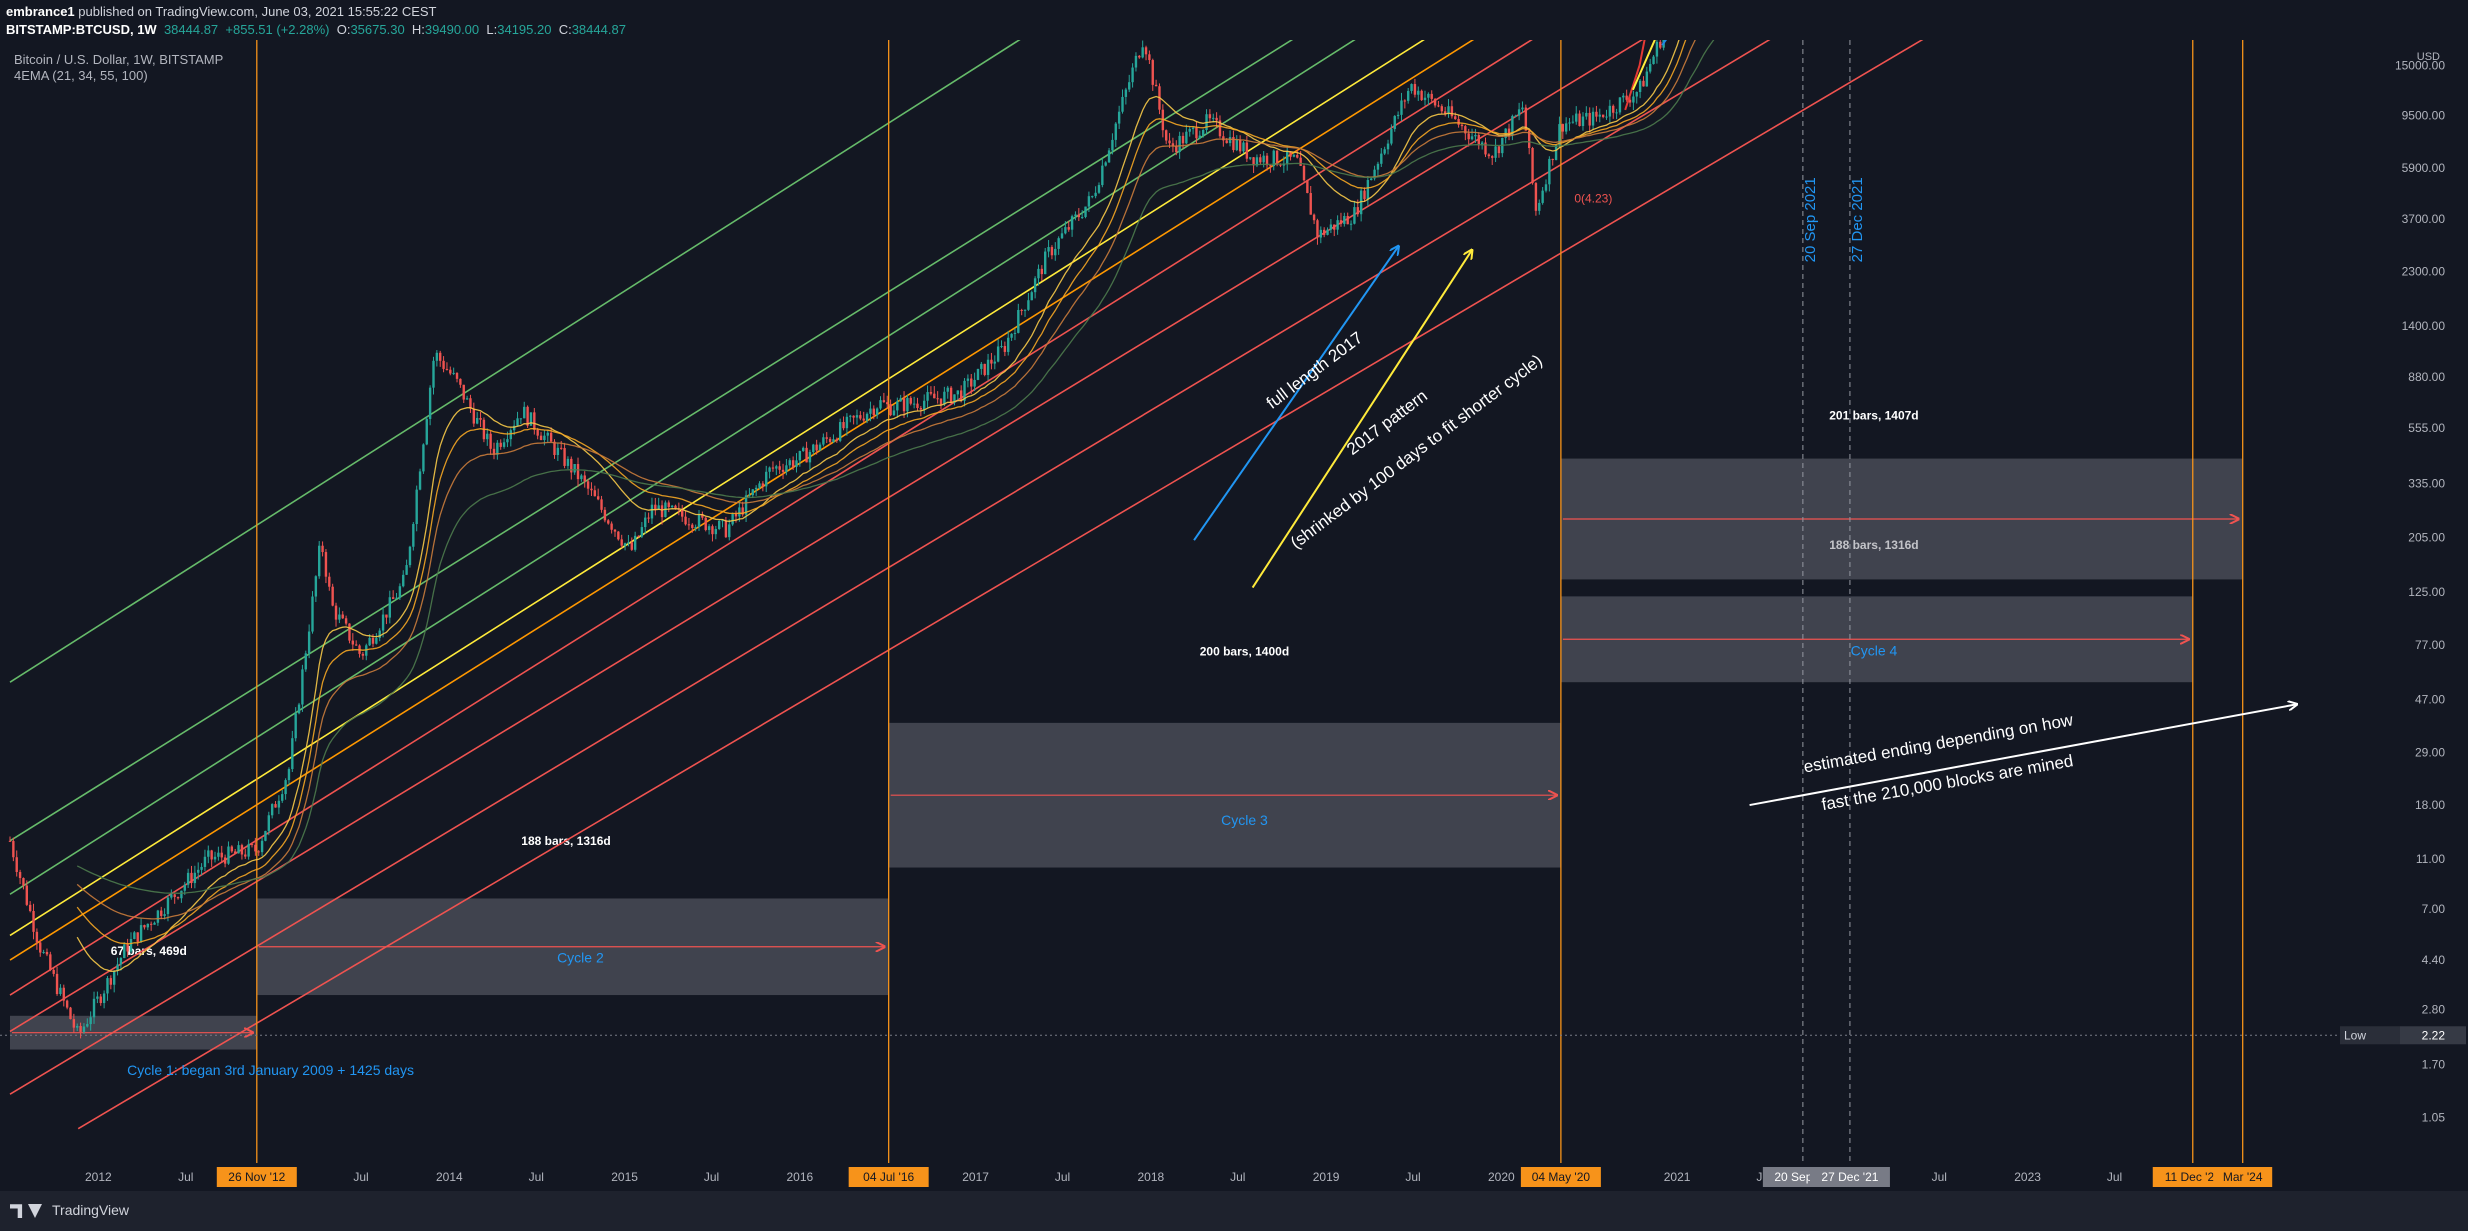 This screenshot has width=2468, height=1231. Describe the element at coordinates (81, 75) in the screenshot. I see `legend-indicator: 4EMA (21, 34, 55, 100)` at that location.